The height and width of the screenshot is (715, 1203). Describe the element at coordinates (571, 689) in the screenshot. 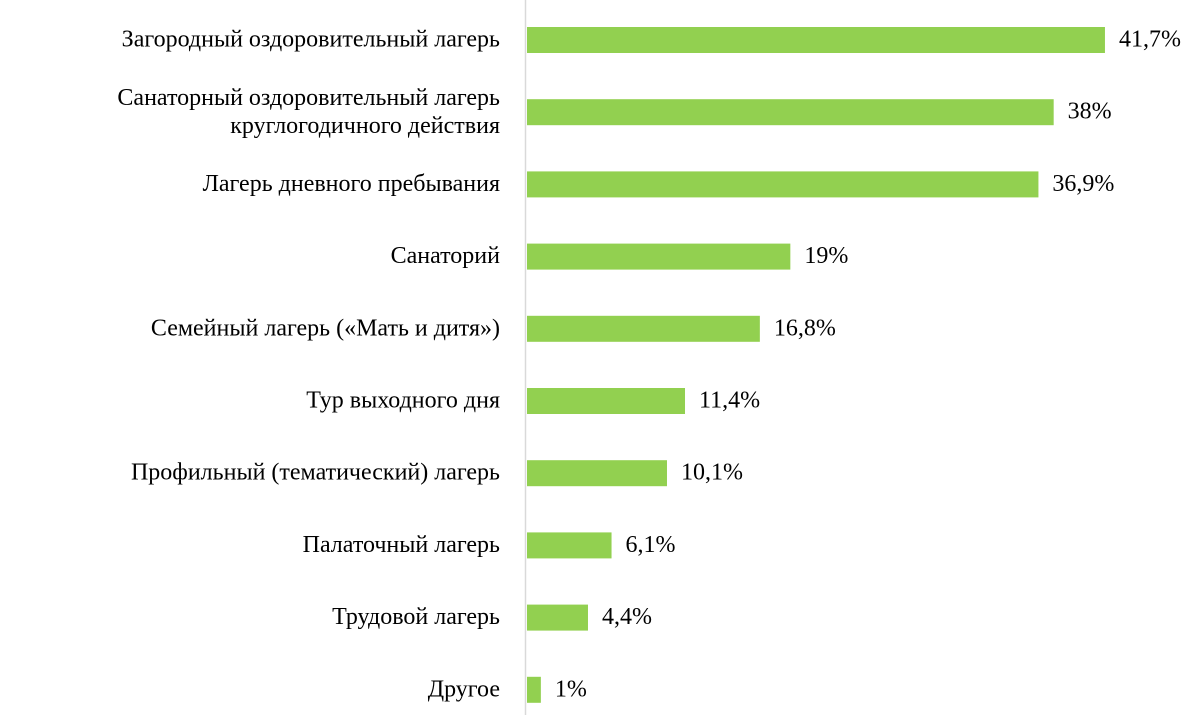

I see `value-label: 1%` at that location.